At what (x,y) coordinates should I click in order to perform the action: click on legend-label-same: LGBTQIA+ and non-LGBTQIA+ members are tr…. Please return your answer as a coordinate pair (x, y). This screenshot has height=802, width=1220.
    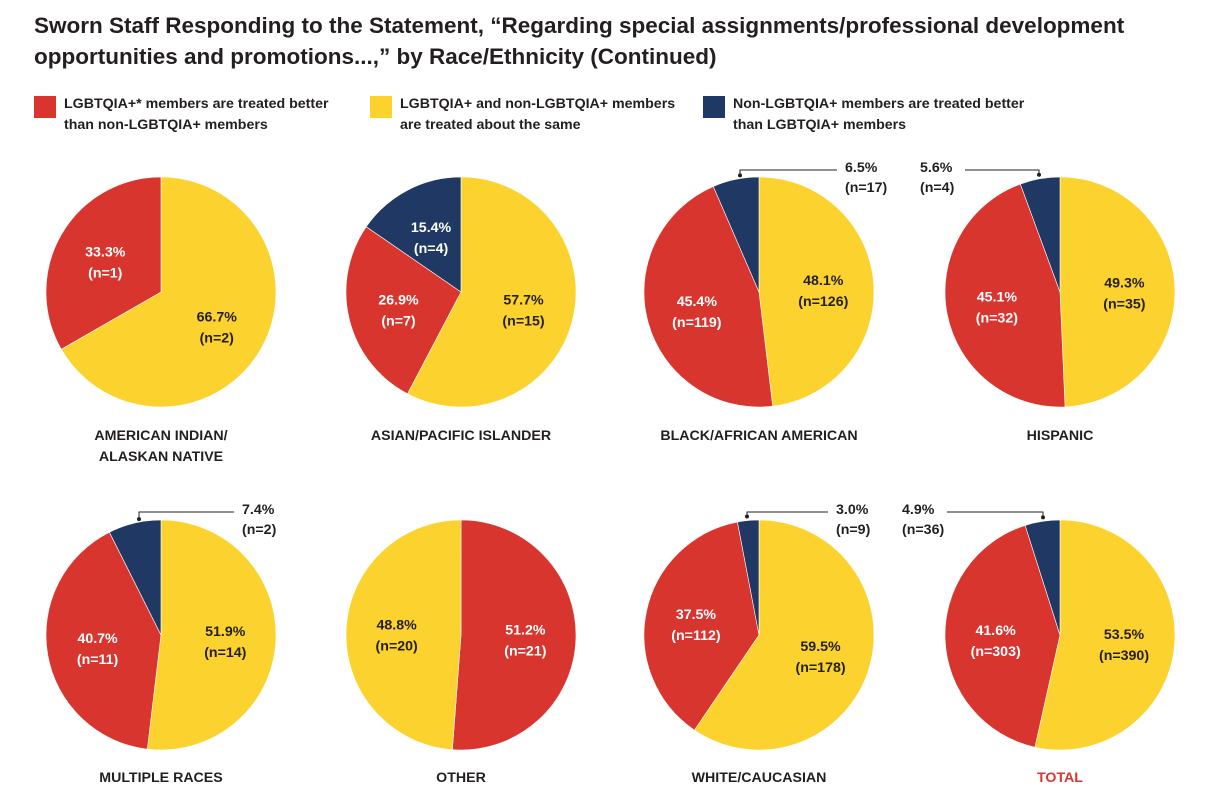
    Looking at the image, I should click on (538, 114).